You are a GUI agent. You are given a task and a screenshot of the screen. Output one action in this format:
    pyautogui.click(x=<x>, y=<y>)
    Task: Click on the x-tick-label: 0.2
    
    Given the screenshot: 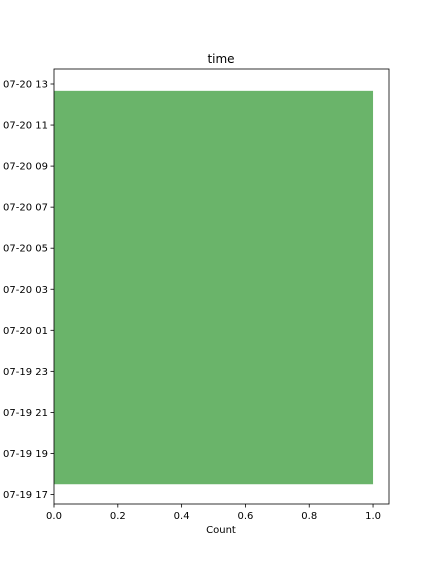 What is the action you would take?
    pyautogui.click(x=118, y=516)
    